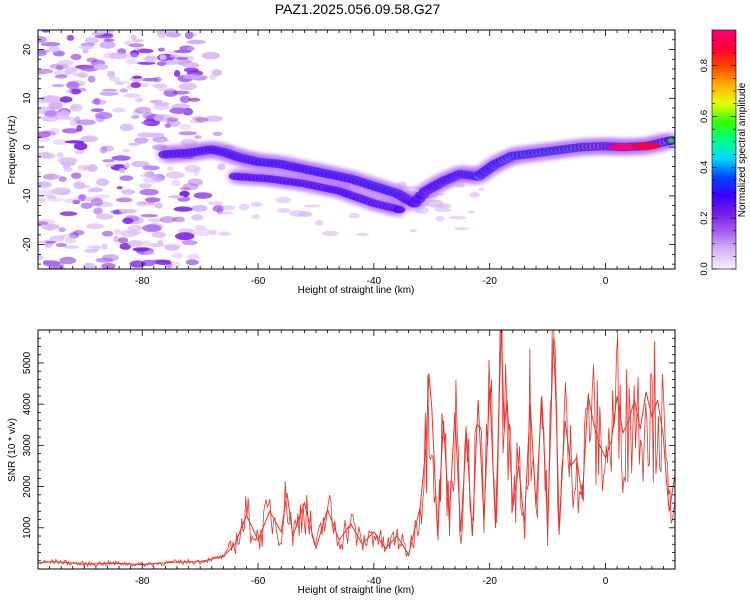 The image size is (750, 600). What do you see at coordinates (704, 218) in the screenshot?
I see `colorbar-tick-label: 0.2` at bounding box center [704, 218].